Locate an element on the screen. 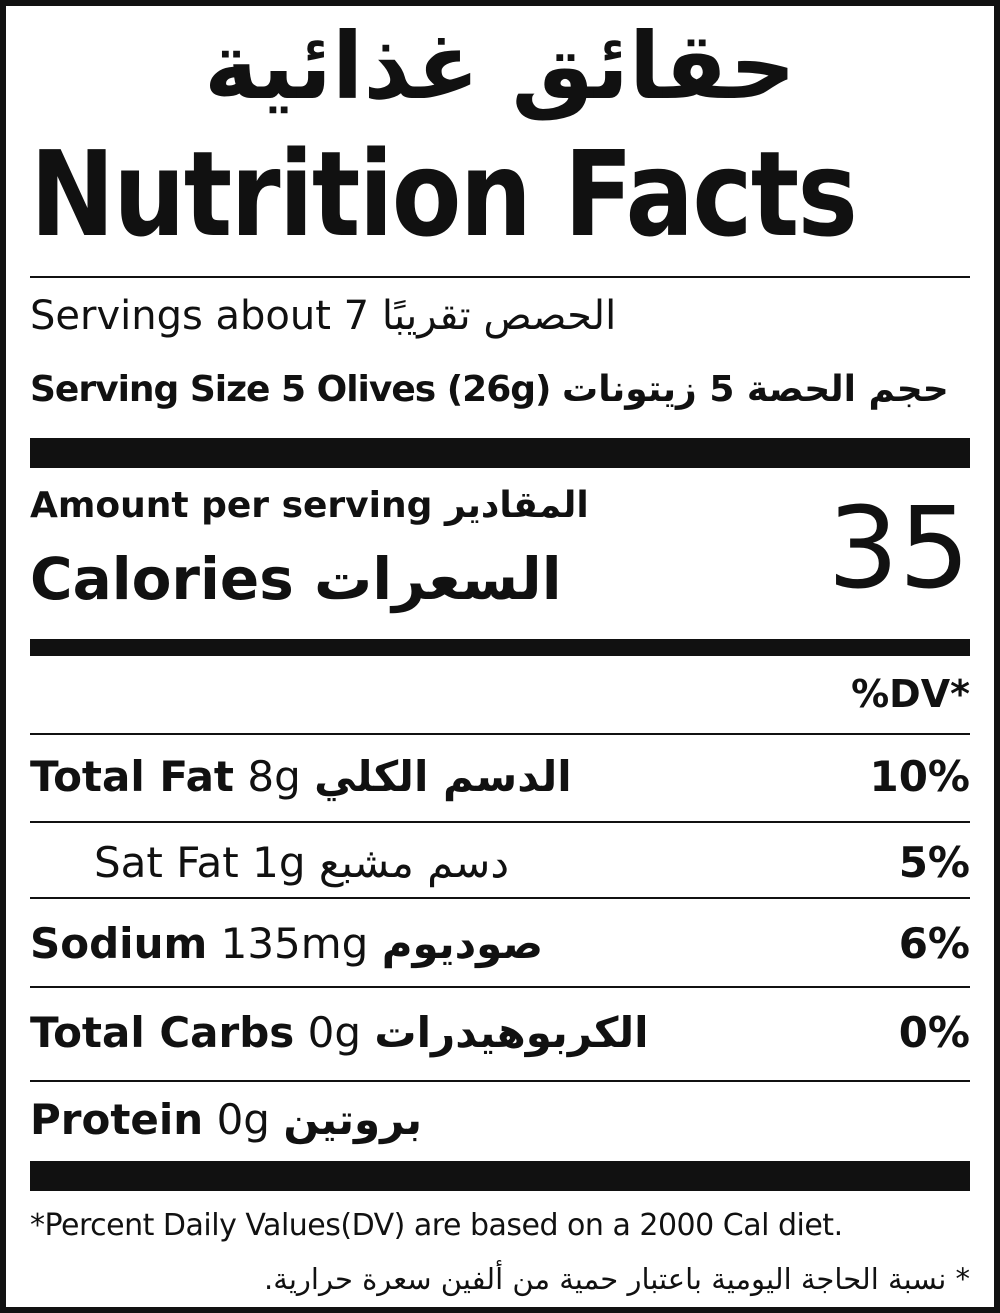 The height and width of the screenshot is (1313, 1000). amount-ar: المقادير is located at coordinates (516, 505).